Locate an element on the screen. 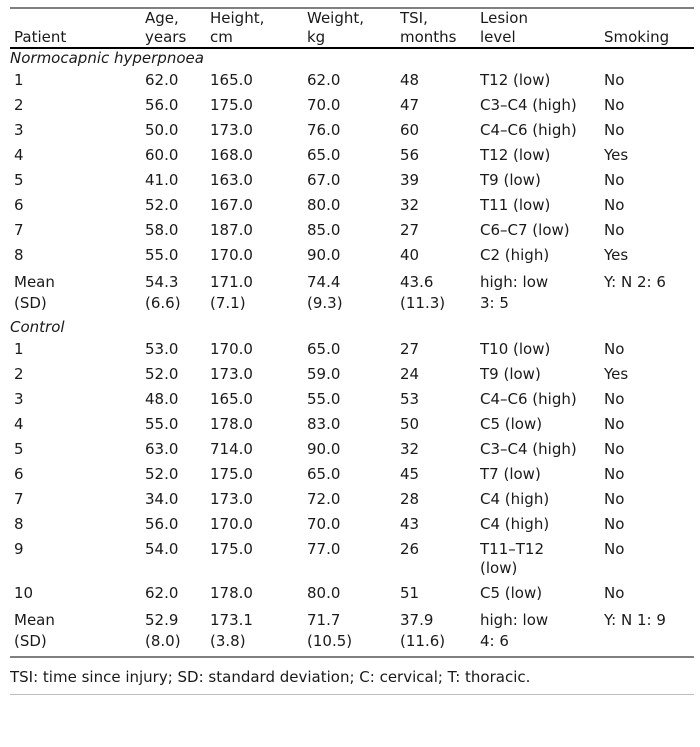 The width and height of the screenshot is (700, 747). table-cell: 50 is located at coordinates (410, 424).